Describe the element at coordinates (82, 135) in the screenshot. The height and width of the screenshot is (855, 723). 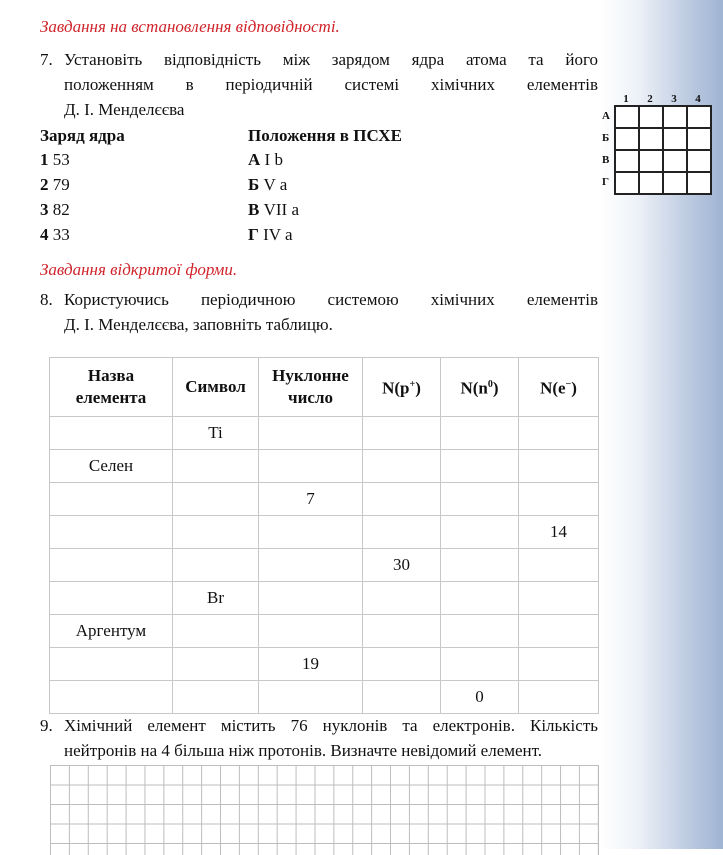
I see `column-header: Заряд ядра` at that location.